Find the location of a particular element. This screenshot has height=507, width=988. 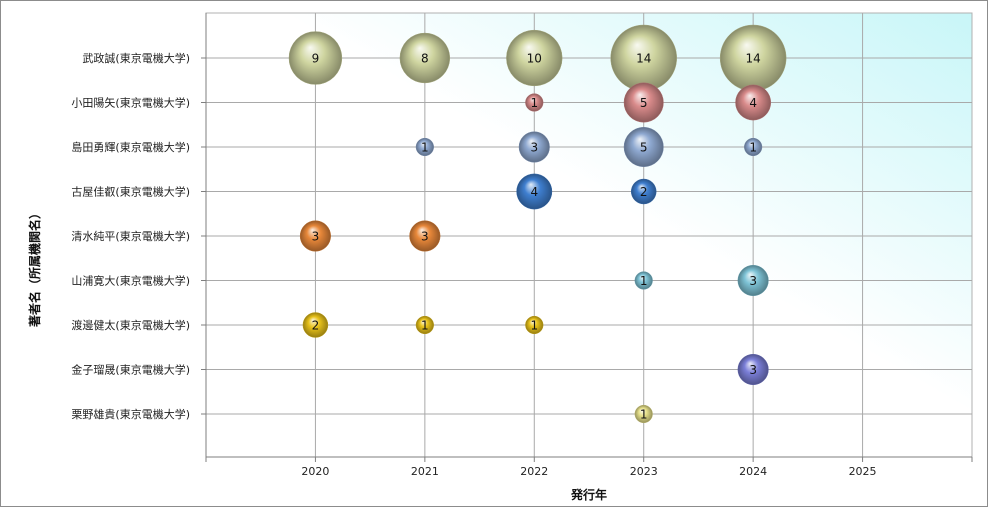

y-tick-label: 渡邊健太(東京電機大学) is located at coordinates (130, 325).